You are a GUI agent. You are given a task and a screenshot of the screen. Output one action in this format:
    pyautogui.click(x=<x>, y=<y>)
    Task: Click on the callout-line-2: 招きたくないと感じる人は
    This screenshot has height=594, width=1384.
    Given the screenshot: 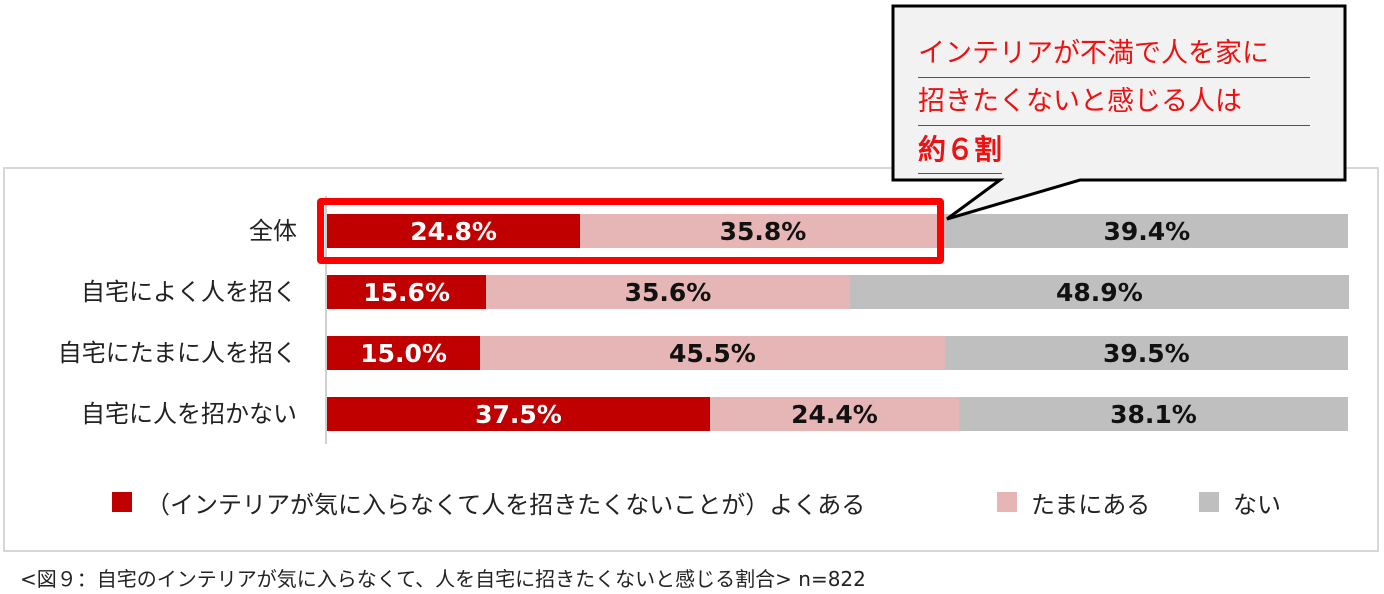 What is the action you would take?
    pyautogui.click(x=1114, y=102)
    